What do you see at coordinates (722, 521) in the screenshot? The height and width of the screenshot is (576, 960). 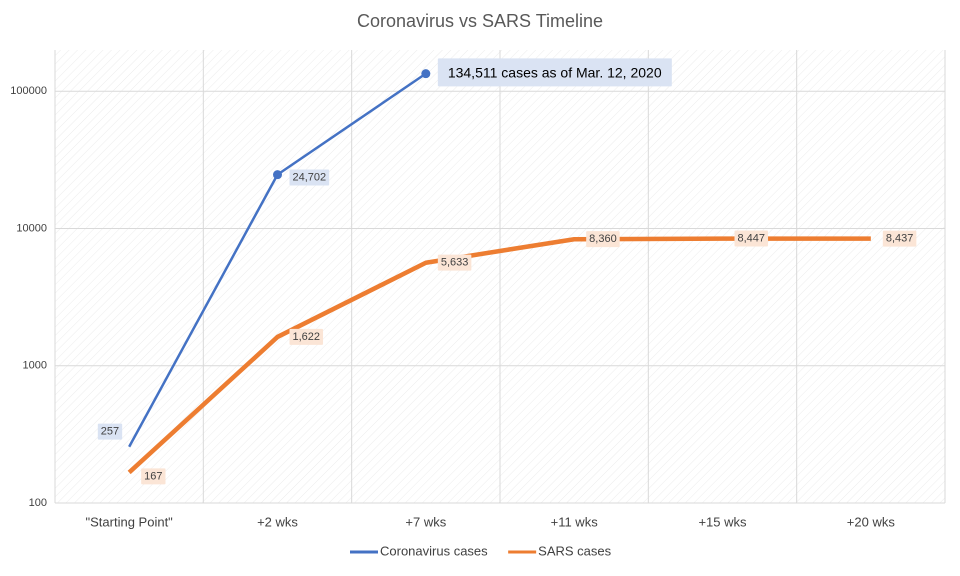 I see `x-tick-label: +15 wks` at bounding box center [722, 521].